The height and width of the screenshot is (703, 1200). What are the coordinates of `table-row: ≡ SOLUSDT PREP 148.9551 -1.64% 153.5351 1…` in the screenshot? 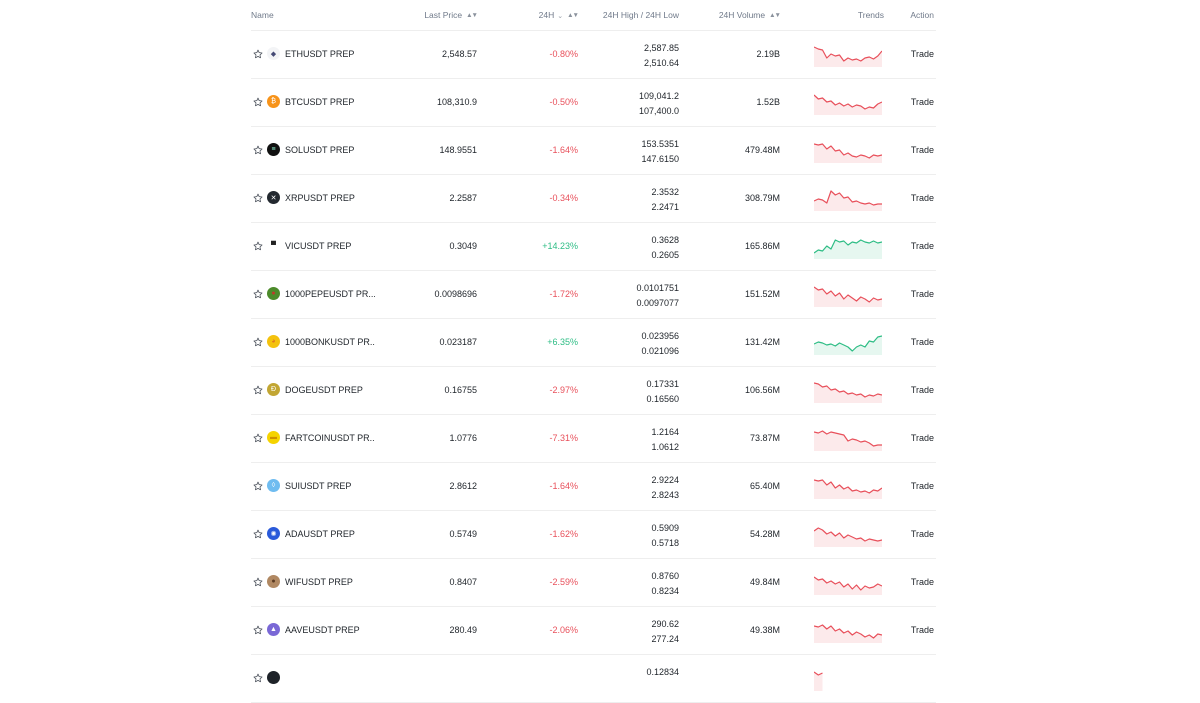 It's located at (593, 151).